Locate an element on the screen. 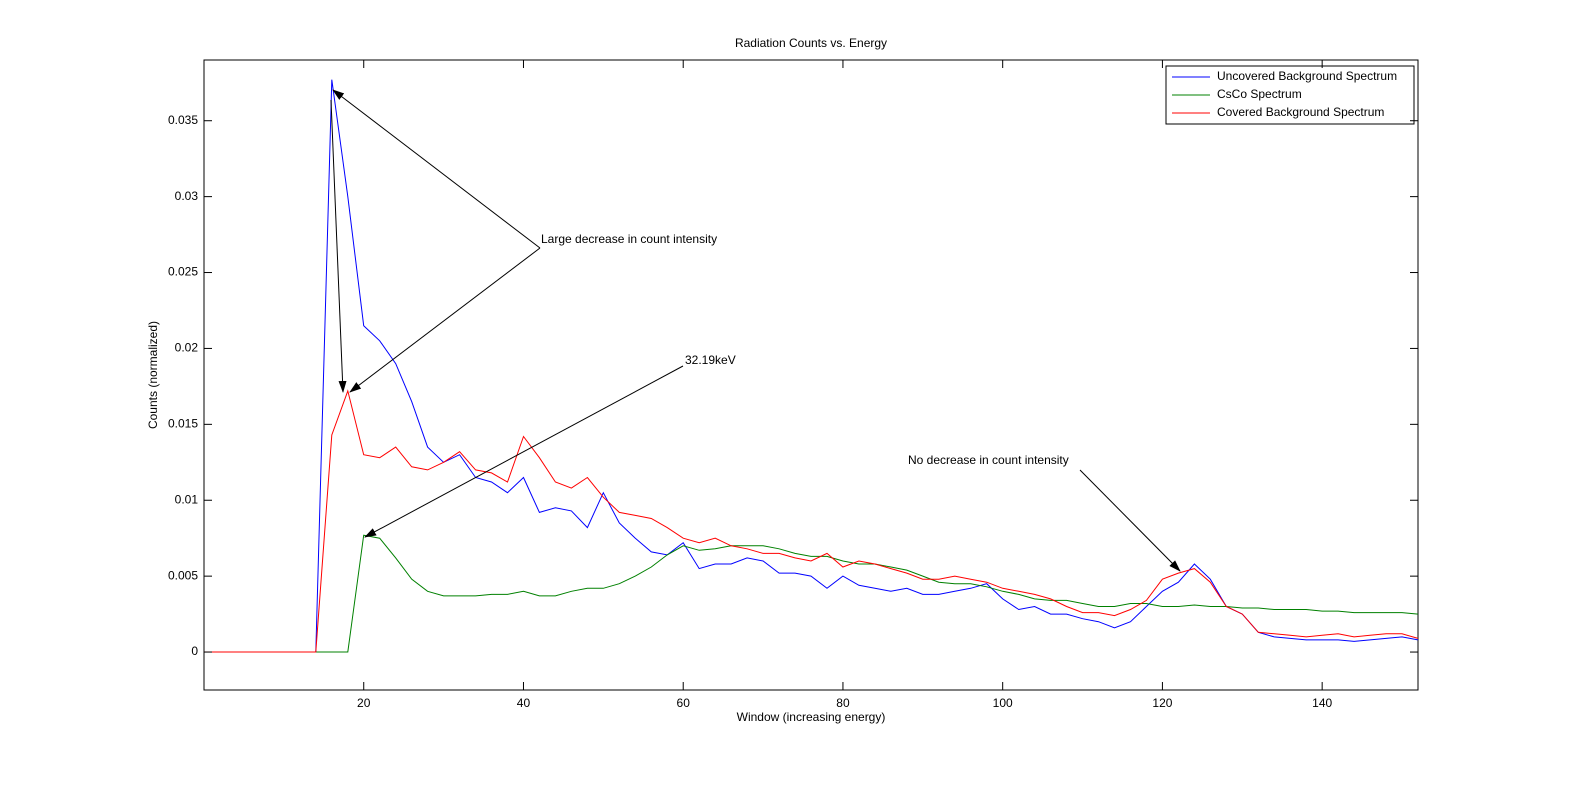  y-tick-label: 0.005 is located at coordinates (183, 575).